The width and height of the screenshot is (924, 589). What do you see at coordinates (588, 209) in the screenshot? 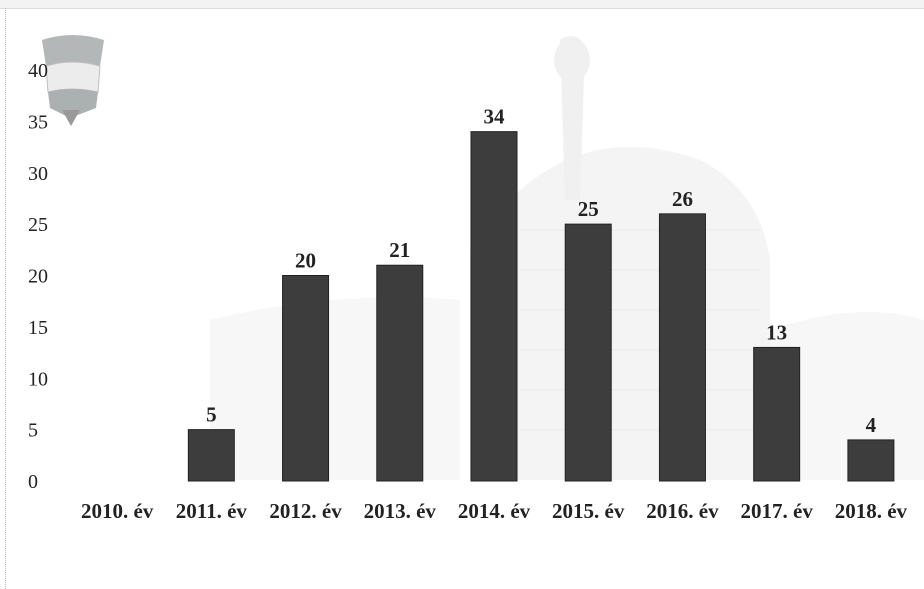
I see `data-label: 25` at bounding box center [588, 209].